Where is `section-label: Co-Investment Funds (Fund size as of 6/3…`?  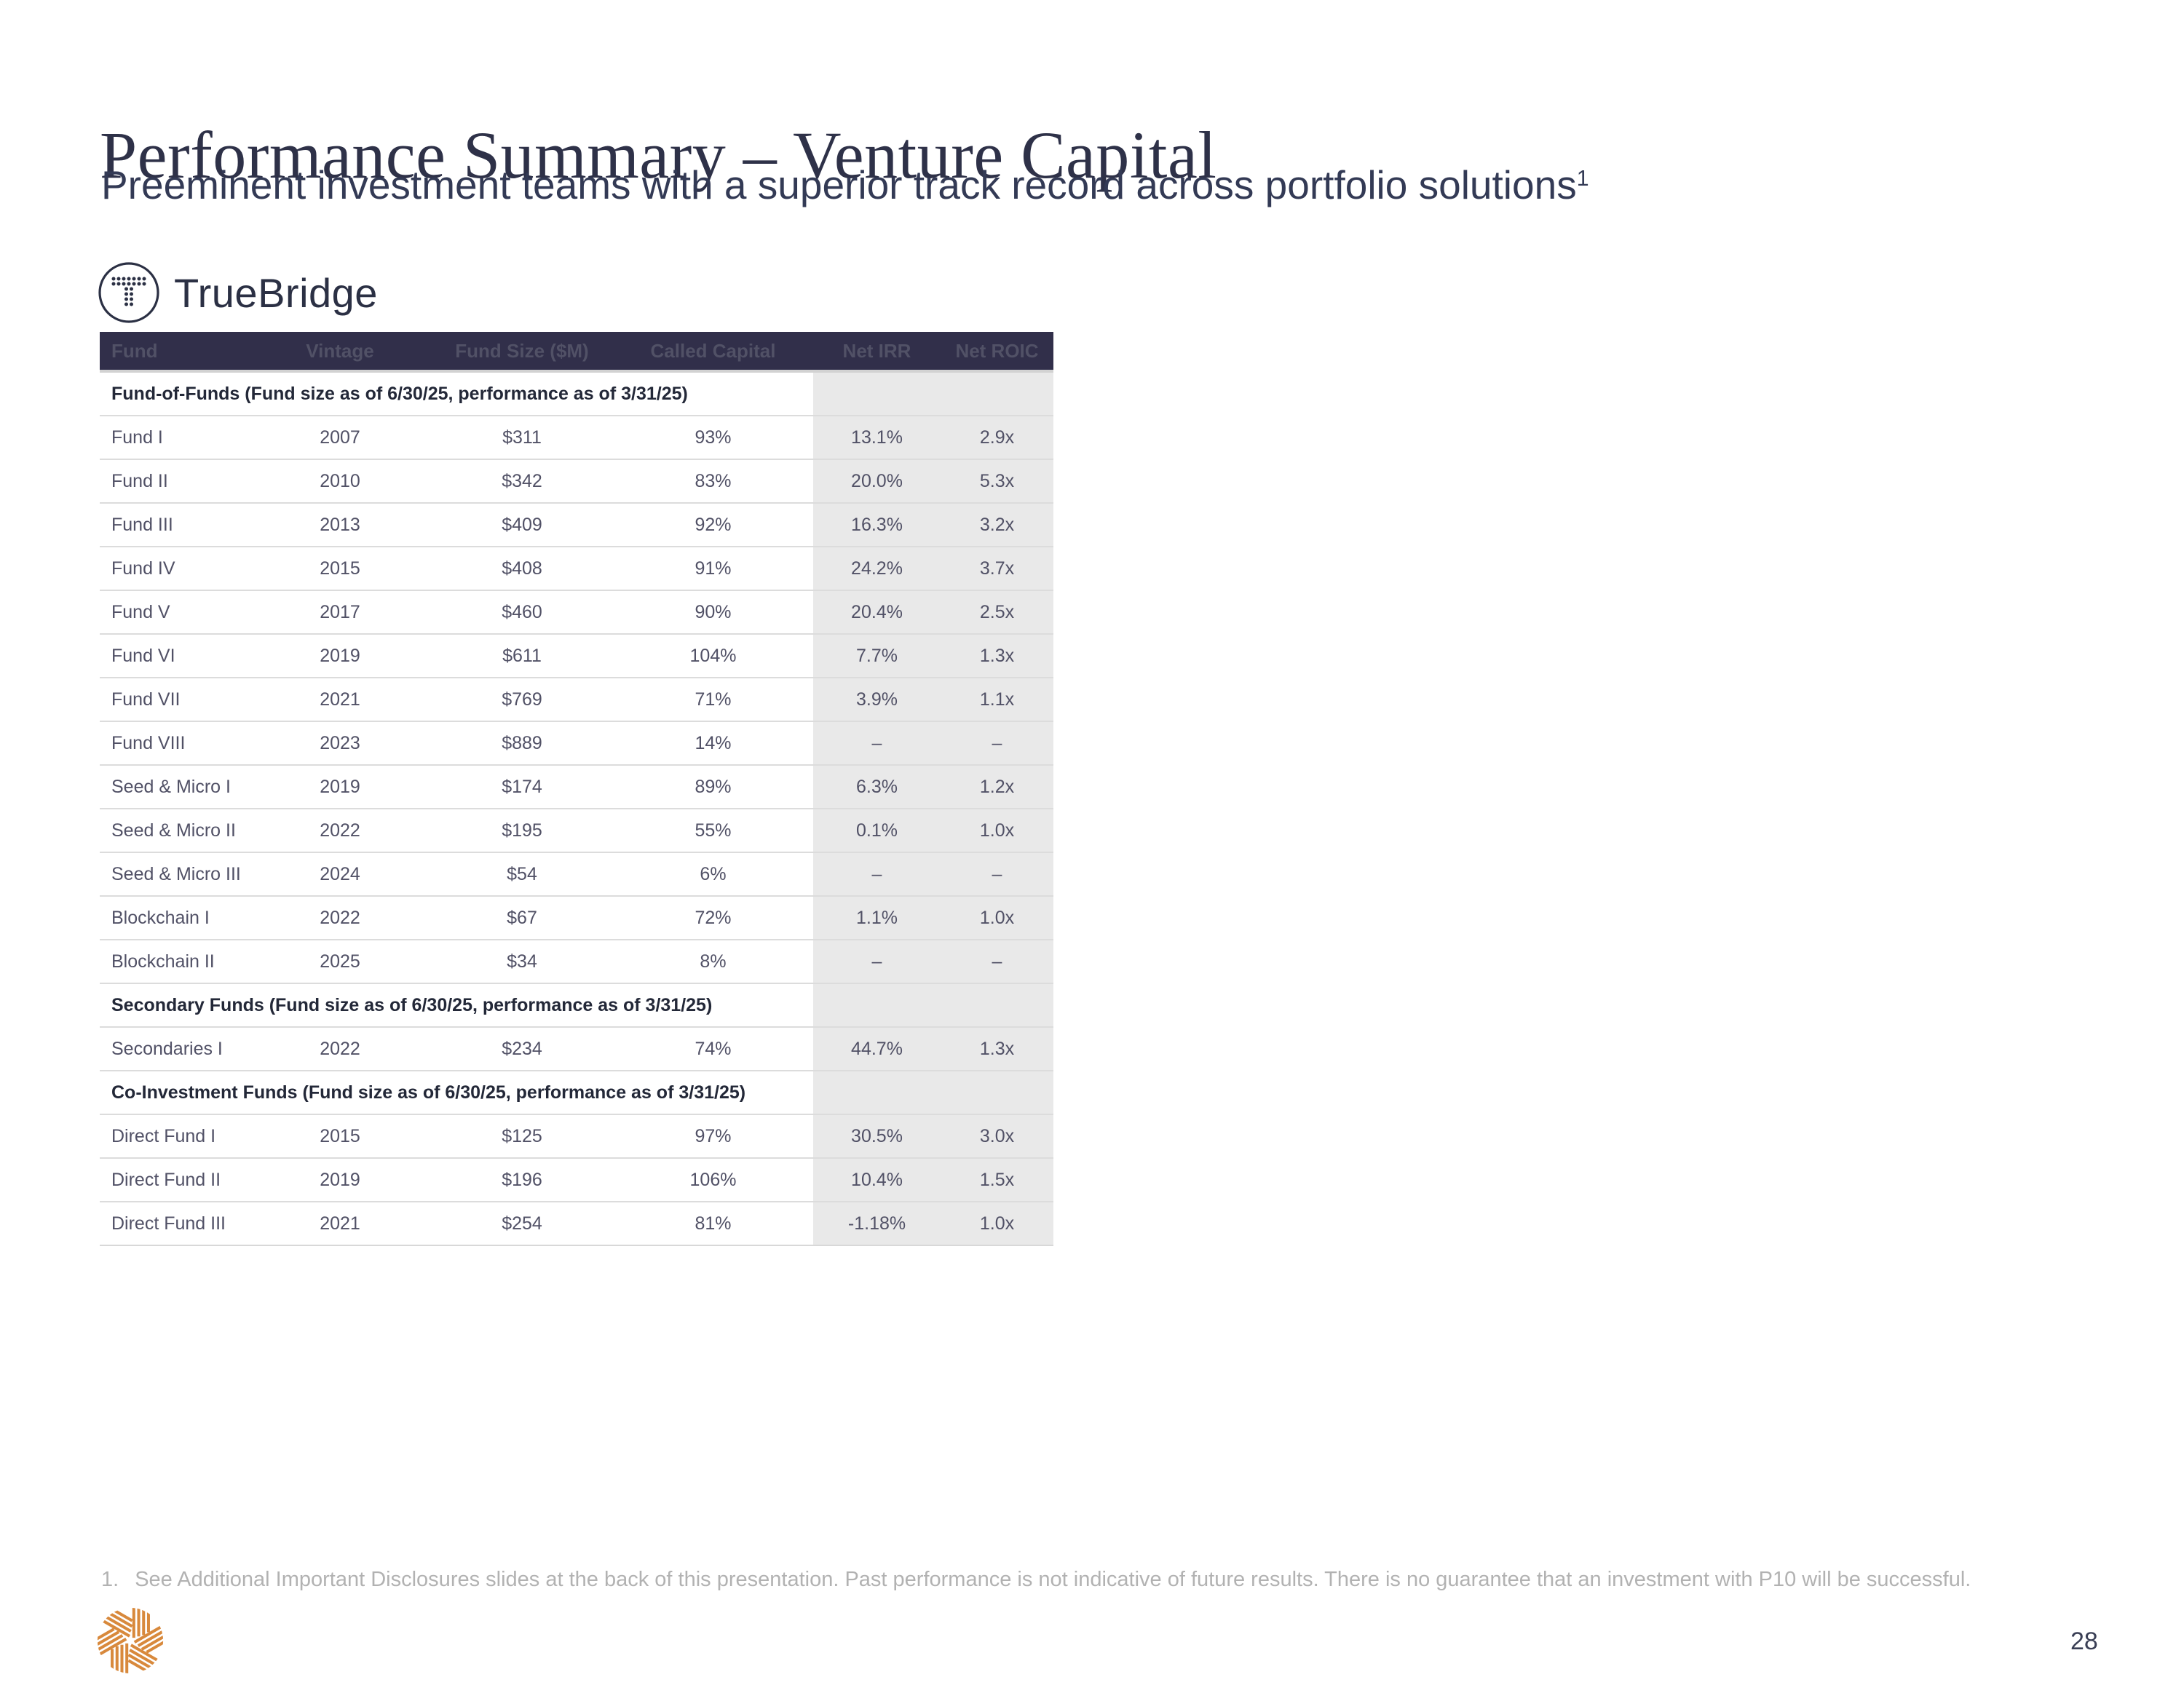 section-label: Co-Investment Funds (Fund size as of 6/3… is located at coordinates (428, 1092).